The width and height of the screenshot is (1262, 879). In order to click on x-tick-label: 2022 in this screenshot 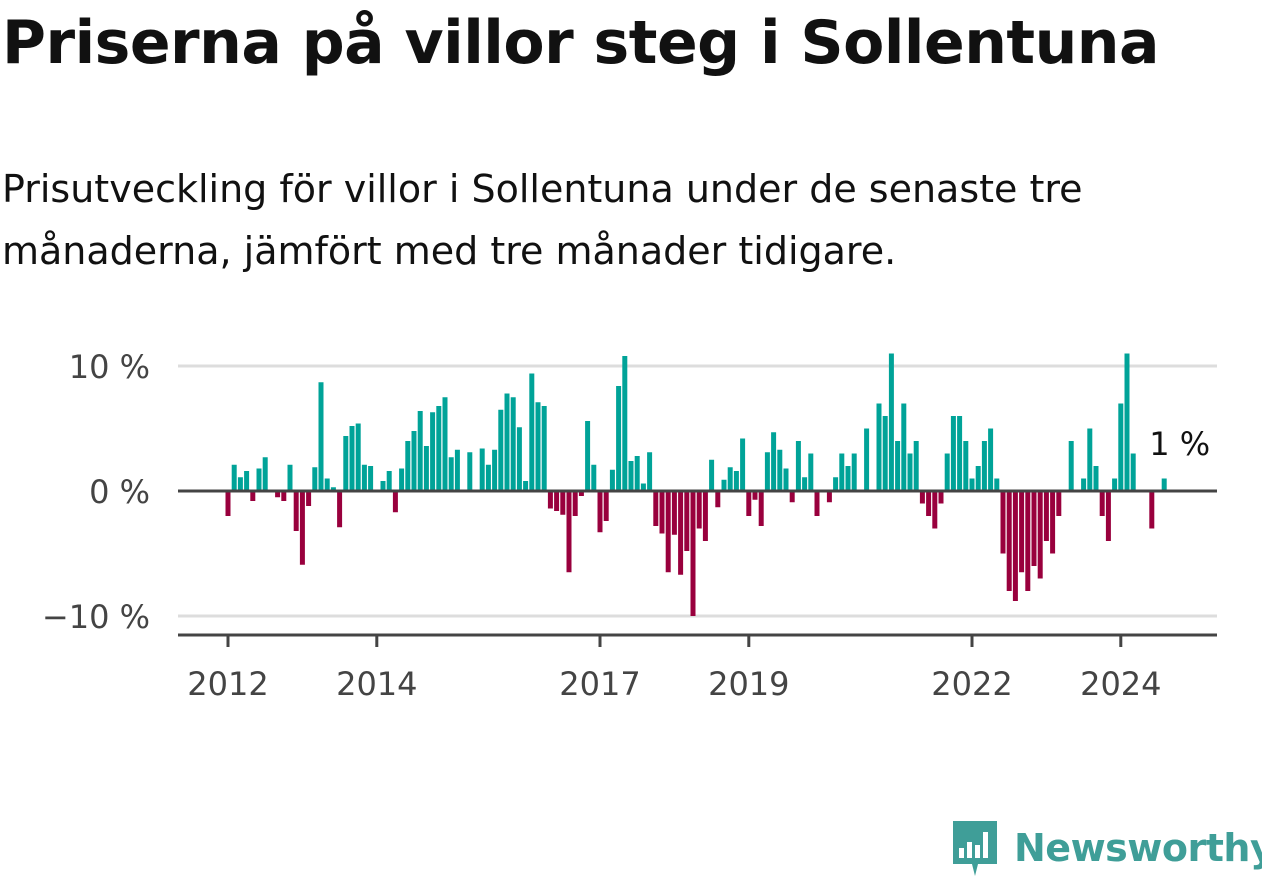, I will do `click(971, 684)`.